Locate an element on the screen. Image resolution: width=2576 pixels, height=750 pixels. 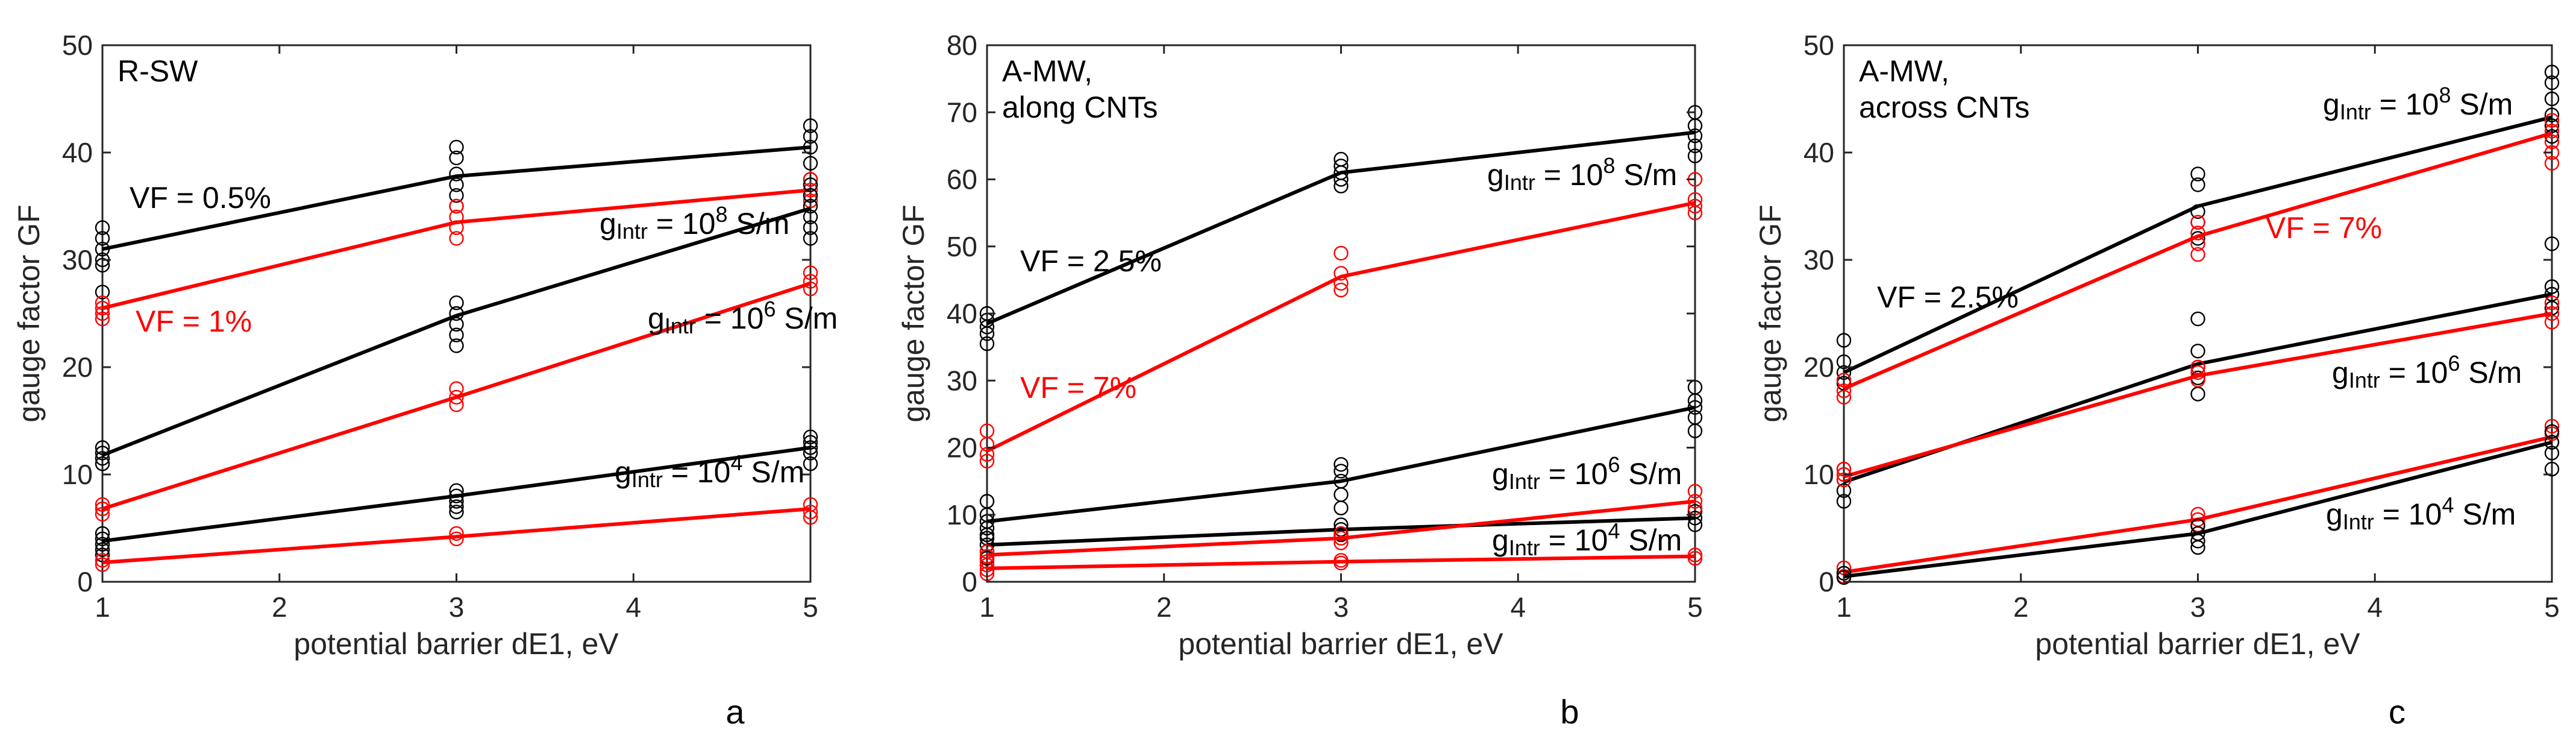
vf-black-label-b: VF = 2.5% is located at coordinates (1091, 261).